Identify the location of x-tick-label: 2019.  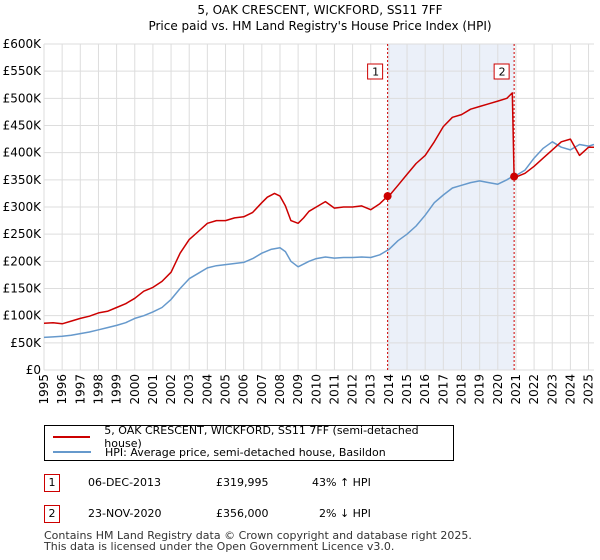
(480, 389).